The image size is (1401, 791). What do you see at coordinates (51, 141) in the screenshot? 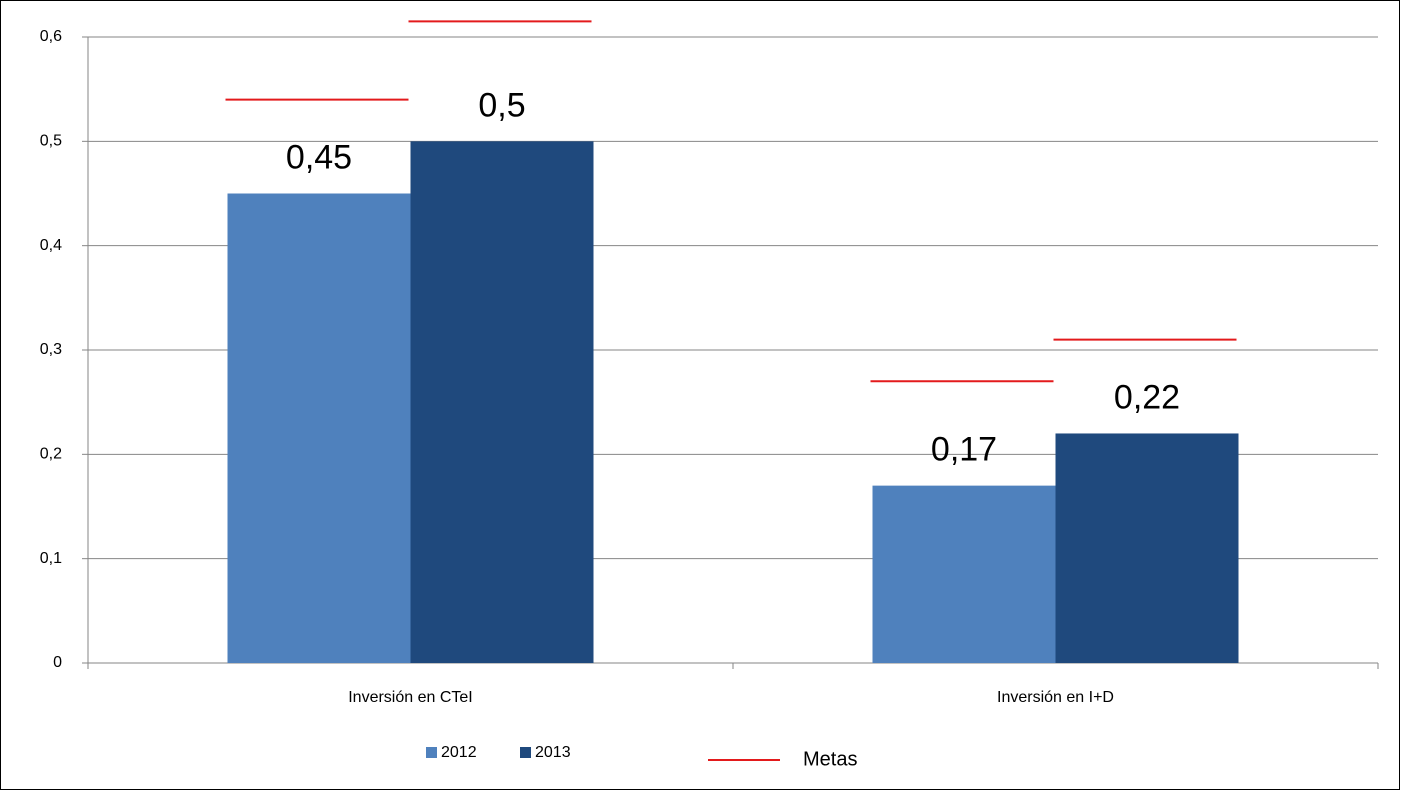
I see `y-tick-label: 0,5` at bounding box center [51, 141].